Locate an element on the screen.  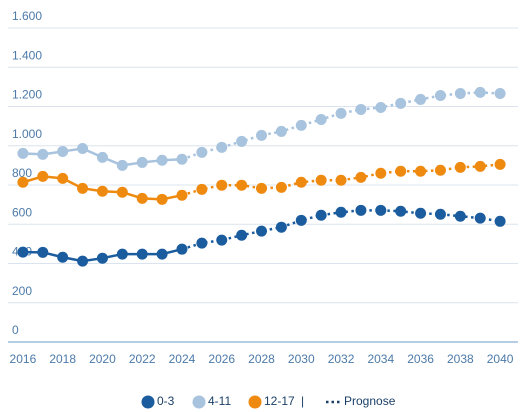
y-tick-label: 1.000 is located at coordinates (27, 134).